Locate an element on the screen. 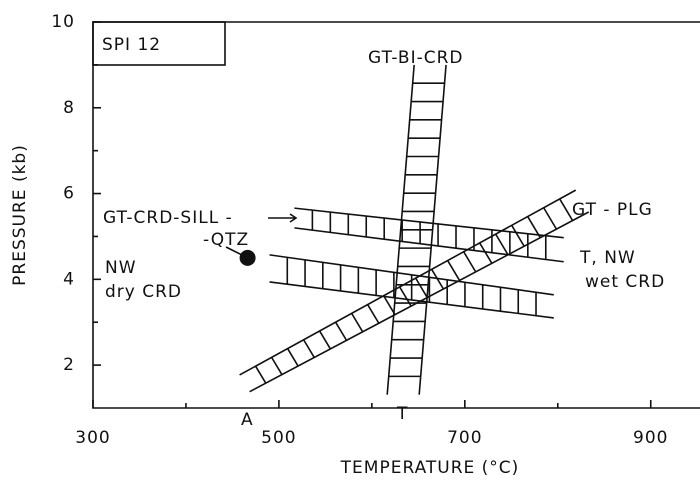 Image resolution: width=700 pixels, height=482 pixels. annotation: GT - PLG is located at coordinates (612, 210).